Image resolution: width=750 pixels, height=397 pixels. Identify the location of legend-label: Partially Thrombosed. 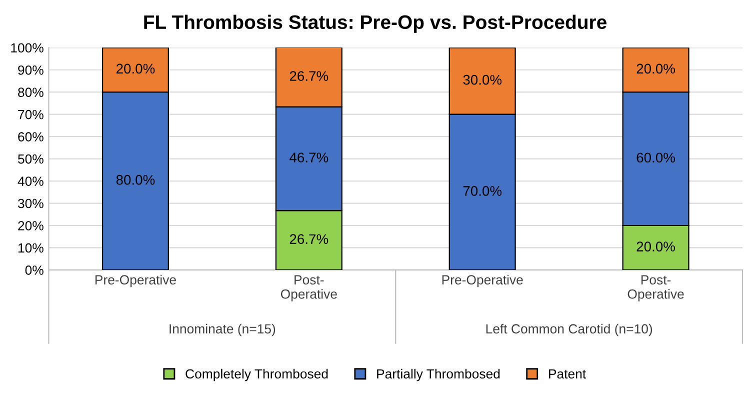
(438, 375).